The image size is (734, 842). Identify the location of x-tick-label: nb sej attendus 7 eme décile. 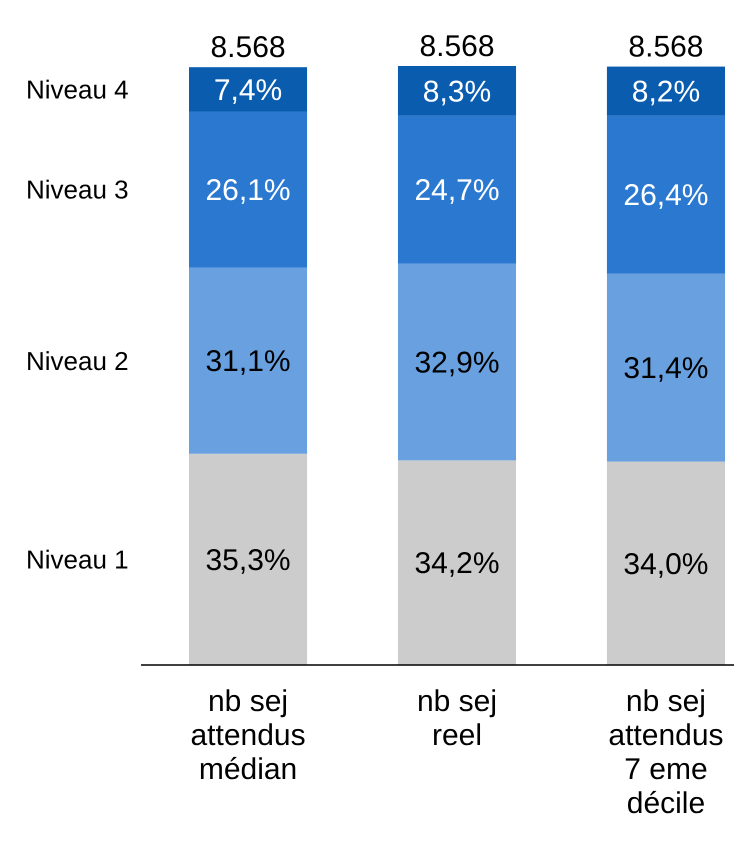
(666, 752).